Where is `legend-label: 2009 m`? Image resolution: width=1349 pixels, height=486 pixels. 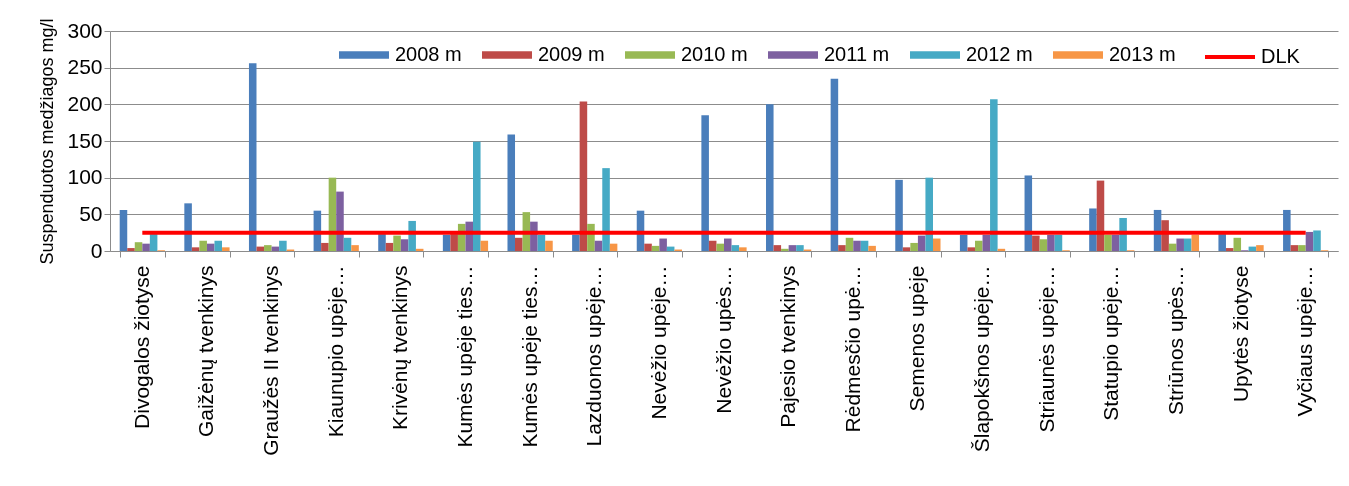 legend-label: 2009 m is located at coordinates (571, 54).